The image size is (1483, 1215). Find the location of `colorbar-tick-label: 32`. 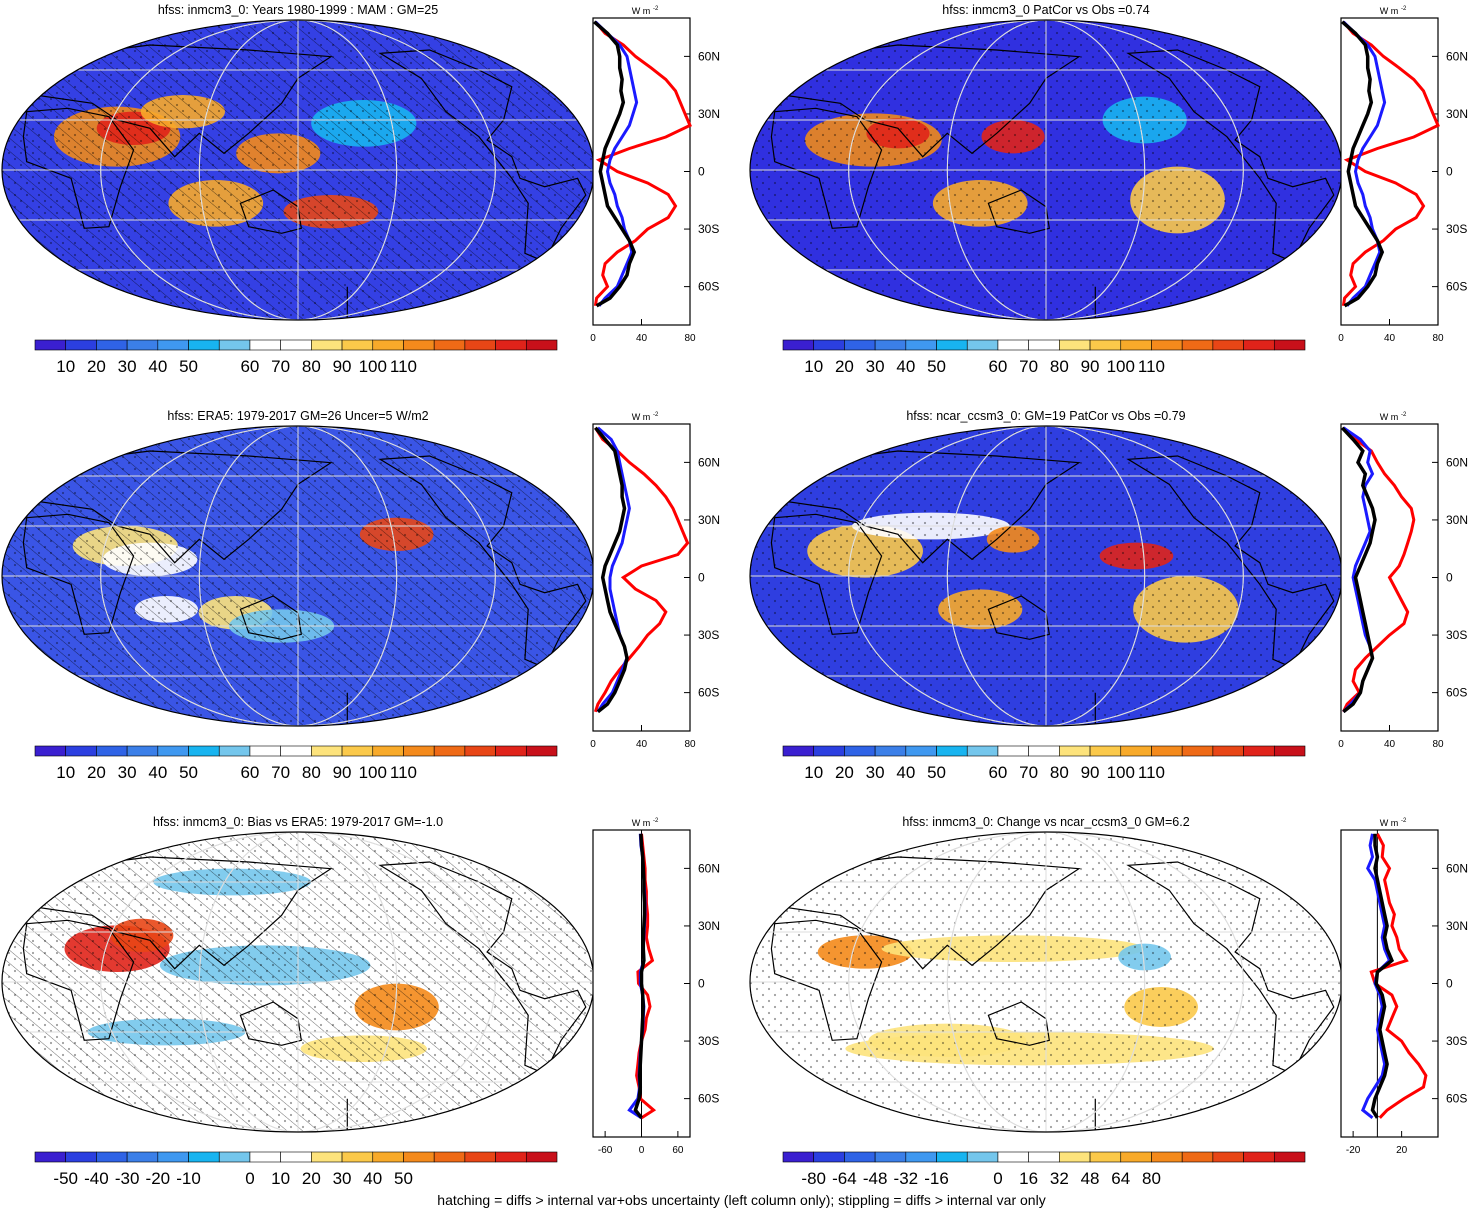

colorbar-tick-label: 32 is located at coordinates (1059, 1178).